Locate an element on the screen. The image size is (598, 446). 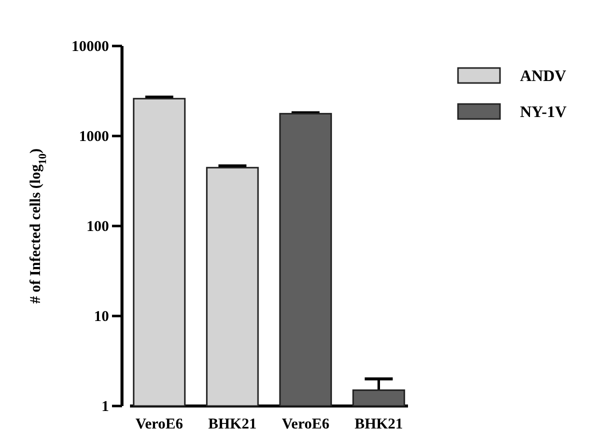
legend-label: ANDV is located at coordinates (543, 76).